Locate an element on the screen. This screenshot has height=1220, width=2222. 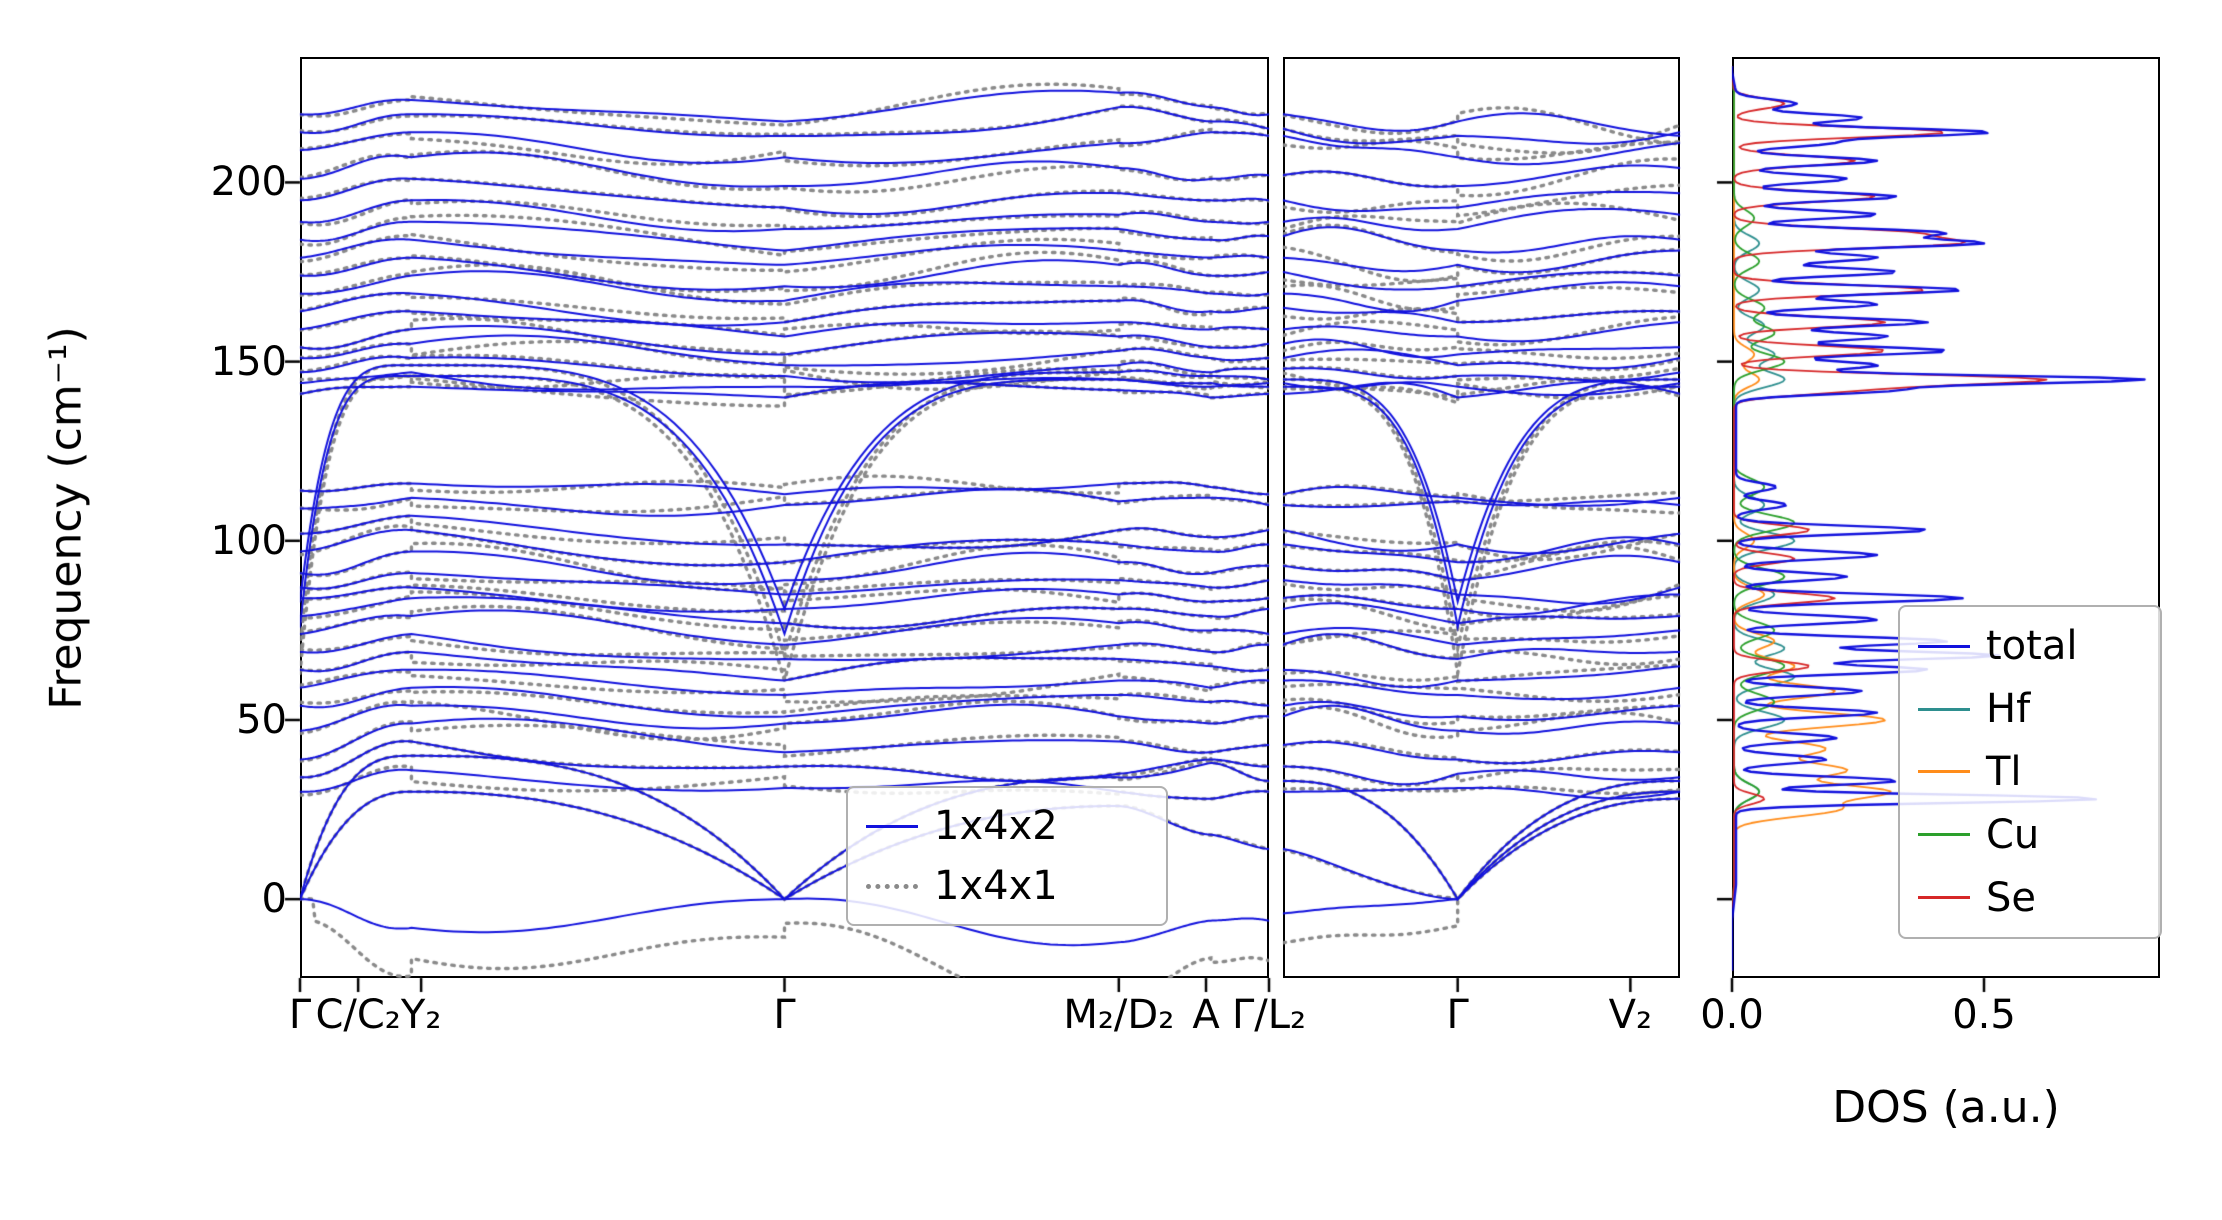
solid-line-swatch-icon is located at coordinates (892, 826).